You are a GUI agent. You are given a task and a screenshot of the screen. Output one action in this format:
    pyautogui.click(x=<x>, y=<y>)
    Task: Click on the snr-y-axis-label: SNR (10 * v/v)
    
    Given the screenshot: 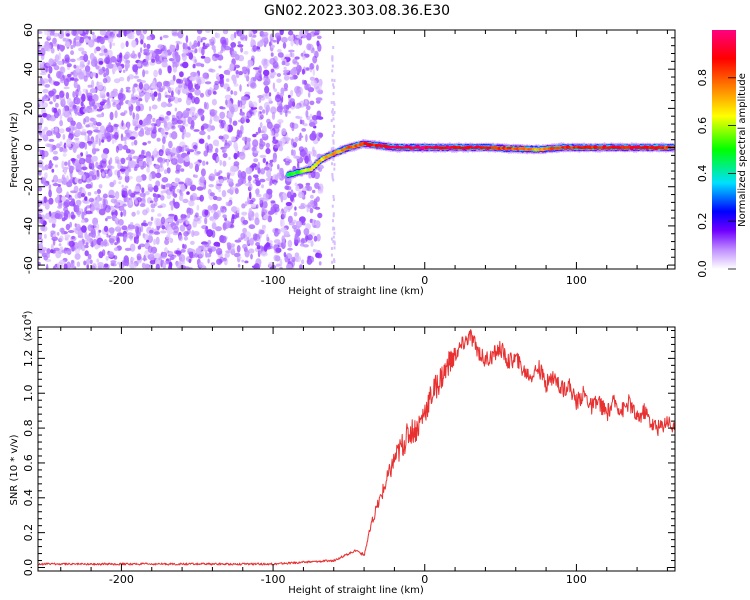 What is the action you would take?
    pyautogui.click(x=14, y=469)
    